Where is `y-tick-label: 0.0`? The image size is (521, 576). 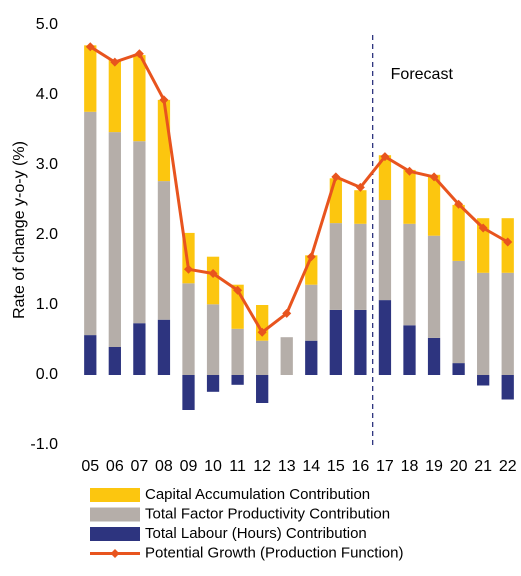 y-tick-label: 0.0 is located at coordinates (47, 374).